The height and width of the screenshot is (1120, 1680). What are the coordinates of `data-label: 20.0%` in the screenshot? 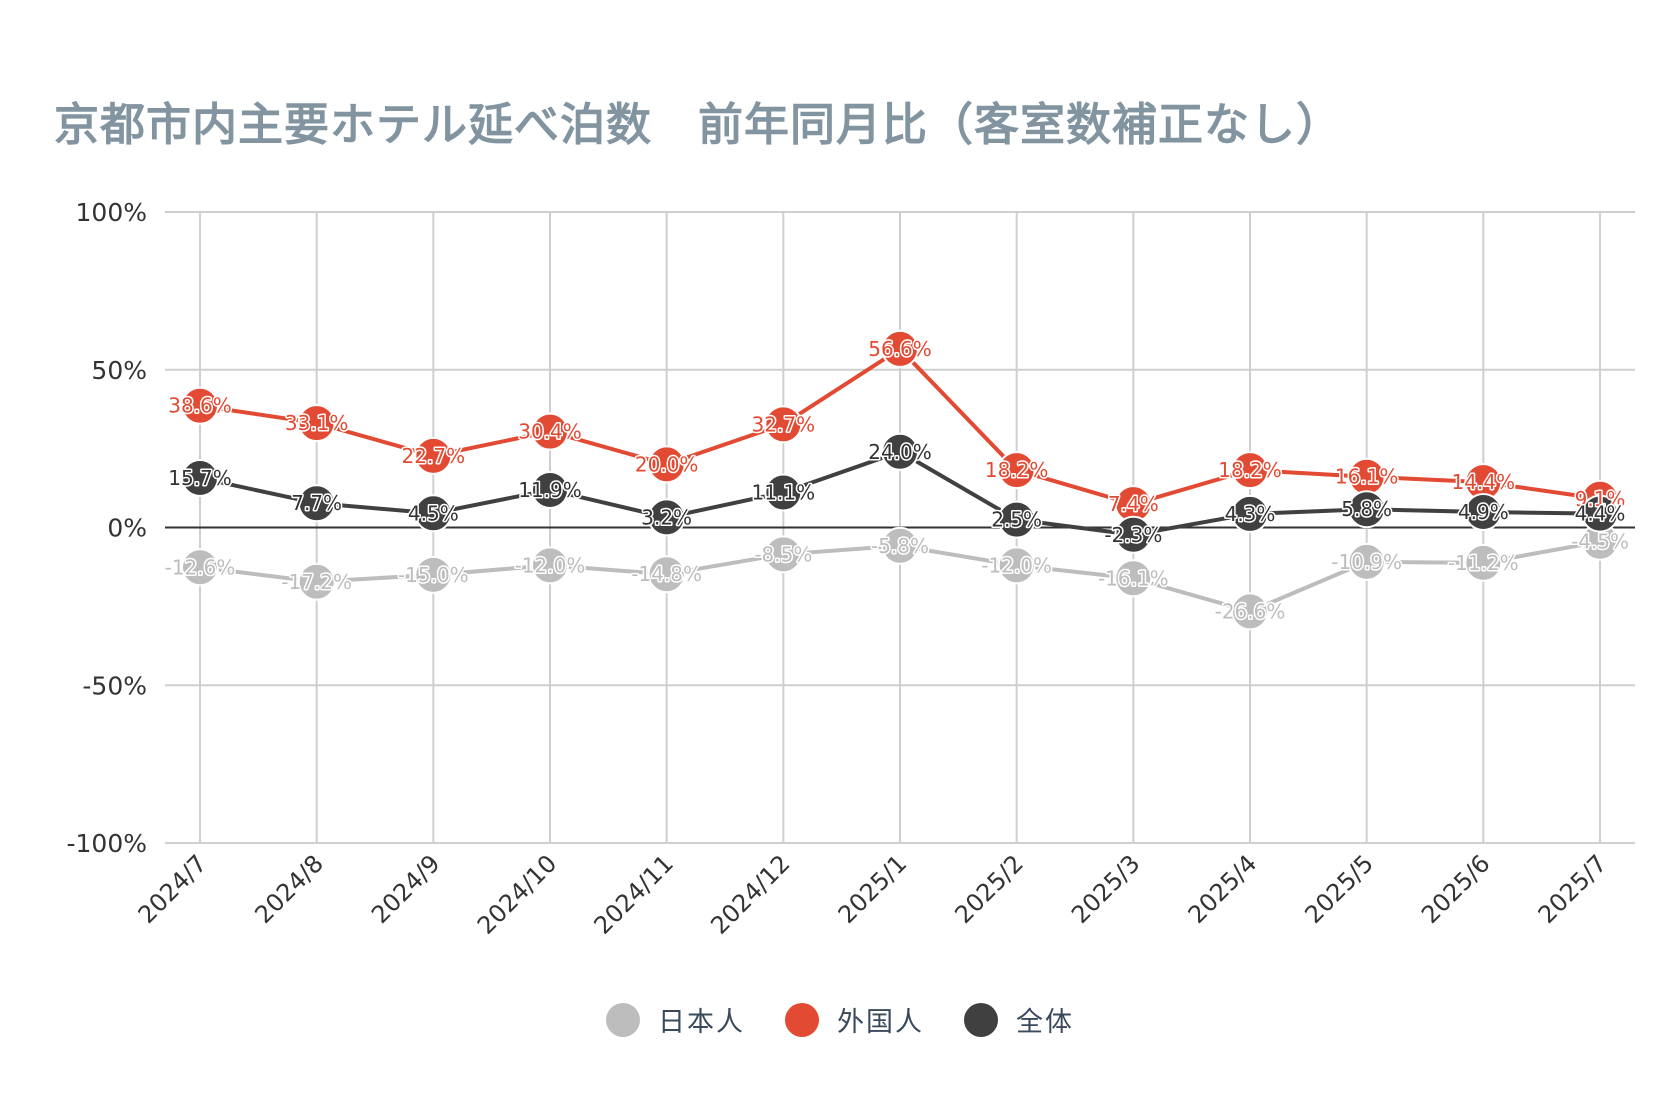 It's located at (667, 464).